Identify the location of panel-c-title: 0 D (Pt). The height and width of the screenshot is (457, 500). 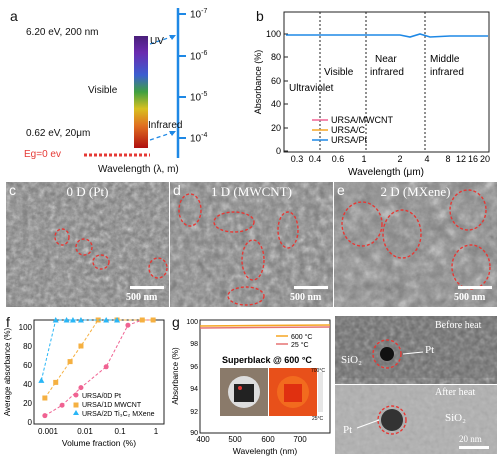
(87, 191).